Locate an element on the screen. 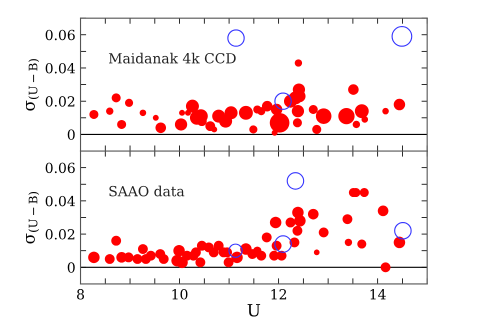 The height and width of the screenshot is (336, 491). annotation: SAAO data is located at coordinates (146, 191).